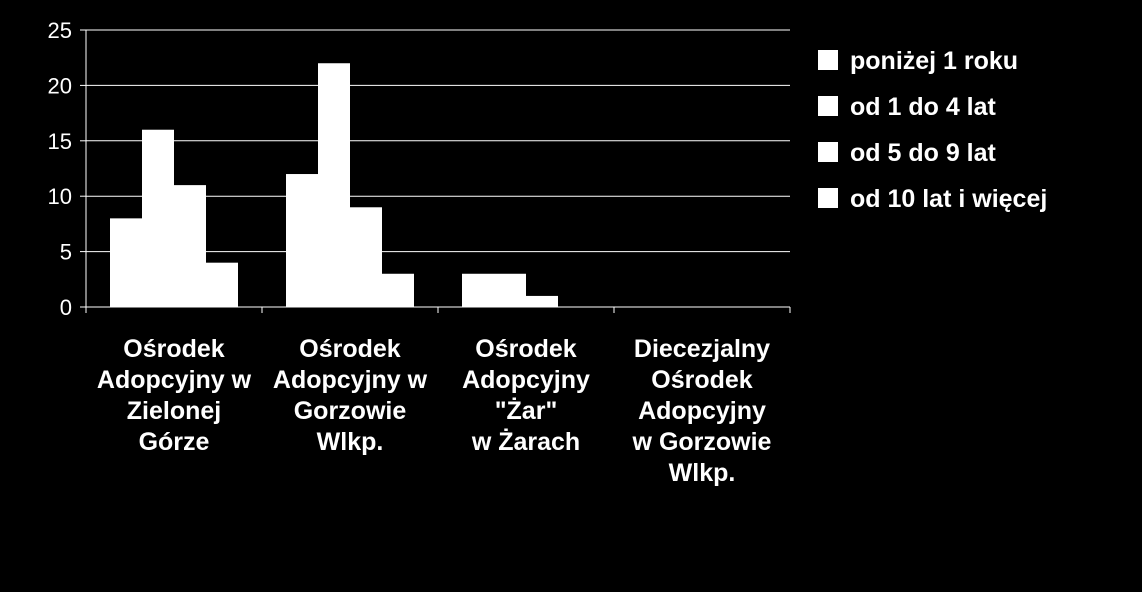 The height and width of the screenshot is (592, 1142). What do you see at coordinates (923, 153) in the screenshot?
I see `legend-label: od 5 do 9 lat` at bounding box center [923, 153].